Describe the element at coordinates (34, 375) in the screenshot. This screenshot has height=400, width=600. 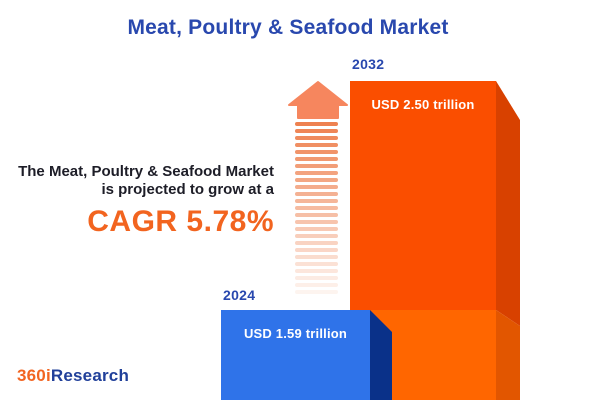
I see `brand-logo-360i: 360i` at that location.